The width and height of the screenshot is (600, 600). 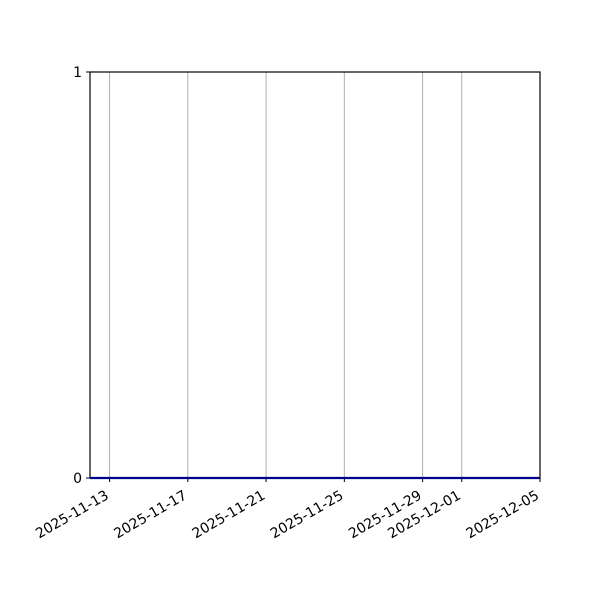 What do you see at coordinates (150, 515) in the screenshot?
I see `x-tick-label: 2025-11-17` at bounding box center [150, 515].